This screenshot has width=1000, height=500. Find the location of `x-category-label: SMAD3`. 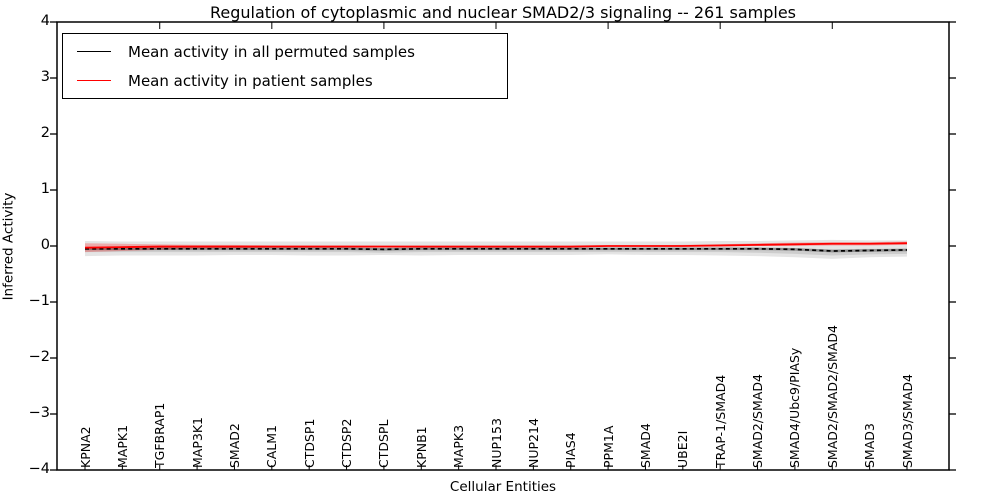

x-category-label: SMAD3 is located at coordinates (870, 445).